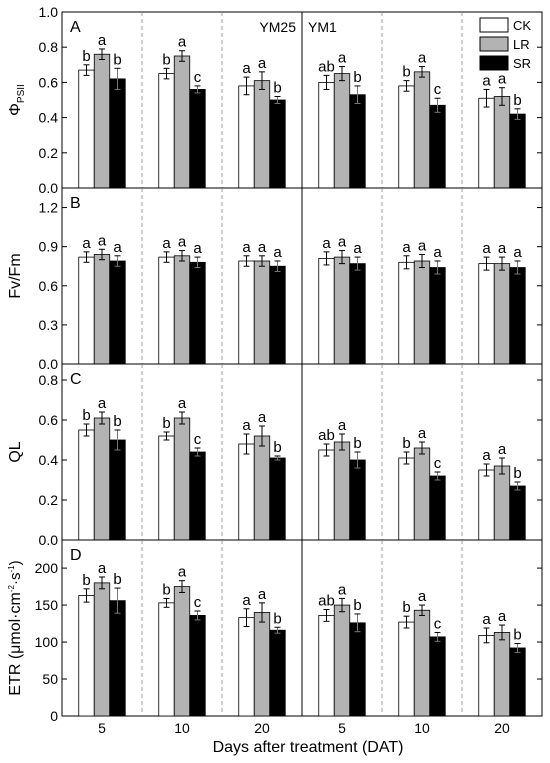 The image size is (550, 763). Describe the element at coordinates (11, 588) in the screenshot. I see `y-axis-title-unit-part: -2` at that location.